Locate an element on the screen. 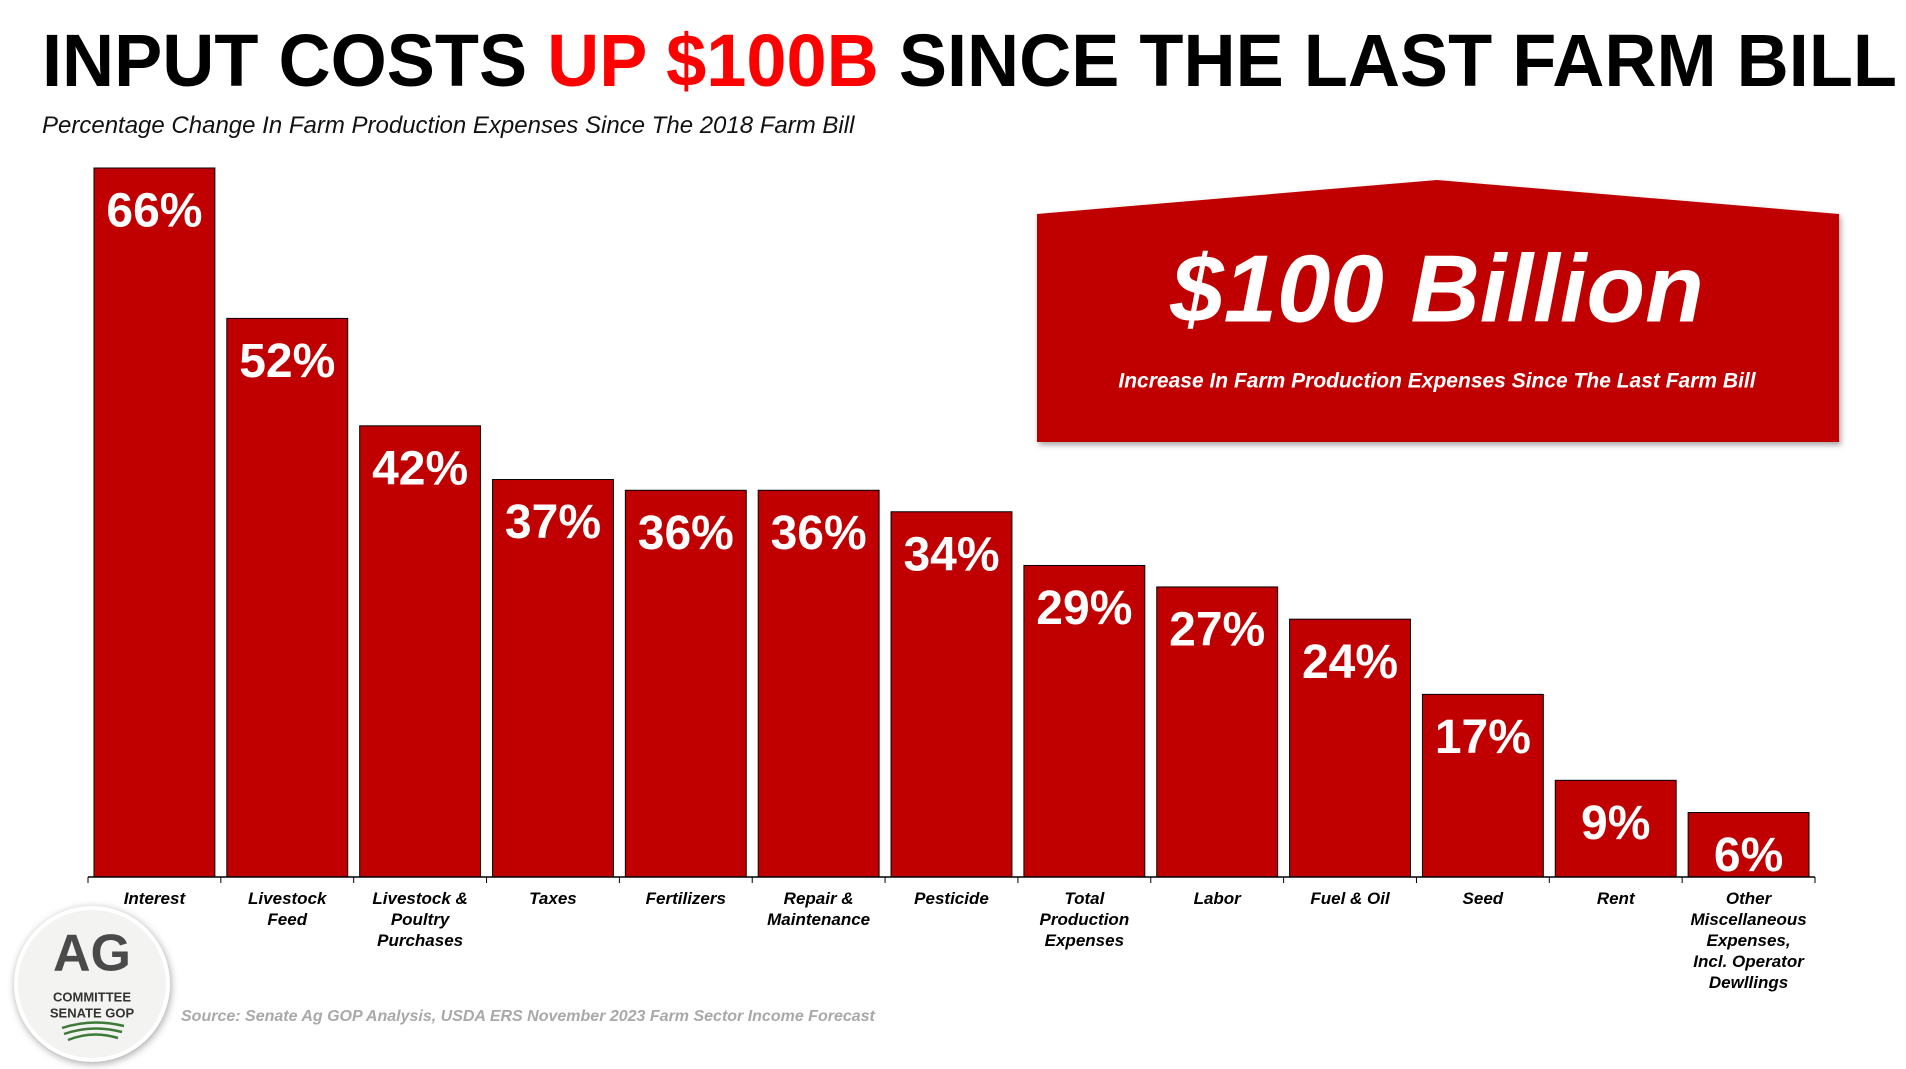 The image size is (1906, 1069). logo-badge is located at coordinates (92, 984).